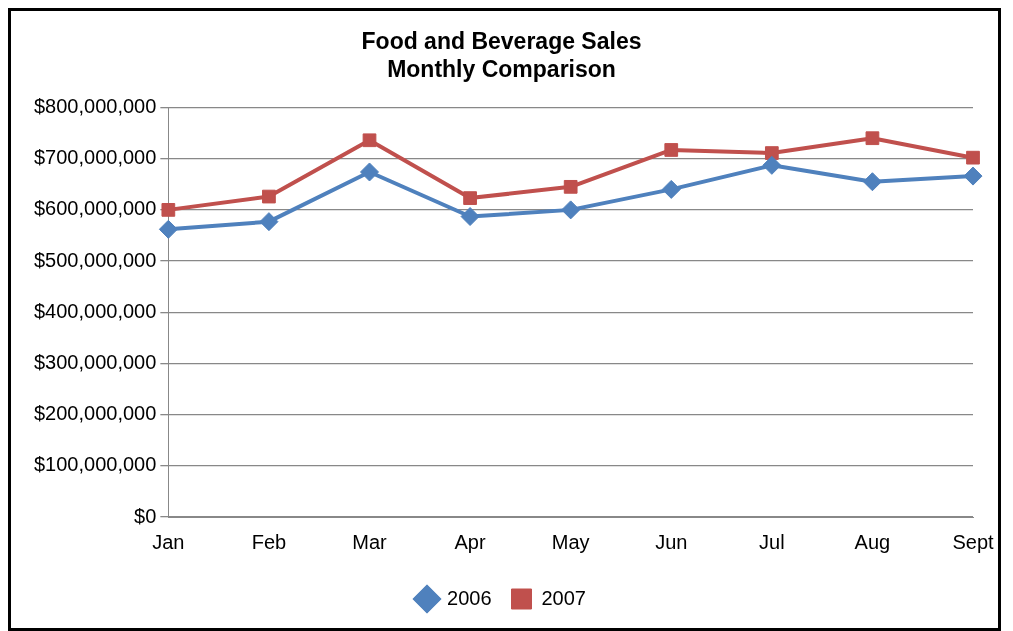 The width and height of the screenshot is (1013, 631). I want to click on y-tick-label: $300,000,000, so click(95, 361).